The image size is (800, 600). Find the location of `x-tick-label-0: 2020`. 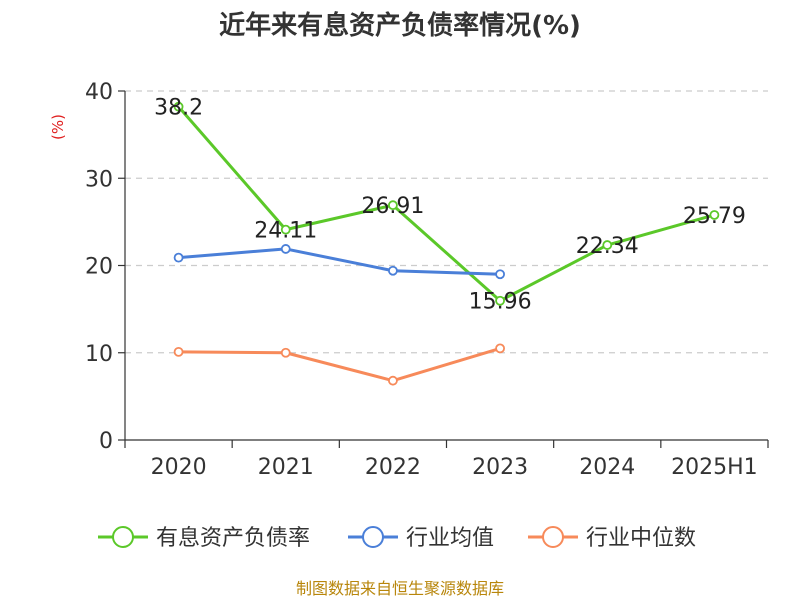

x-tick-label-0: 2020 is located at coordinates (179, 467).